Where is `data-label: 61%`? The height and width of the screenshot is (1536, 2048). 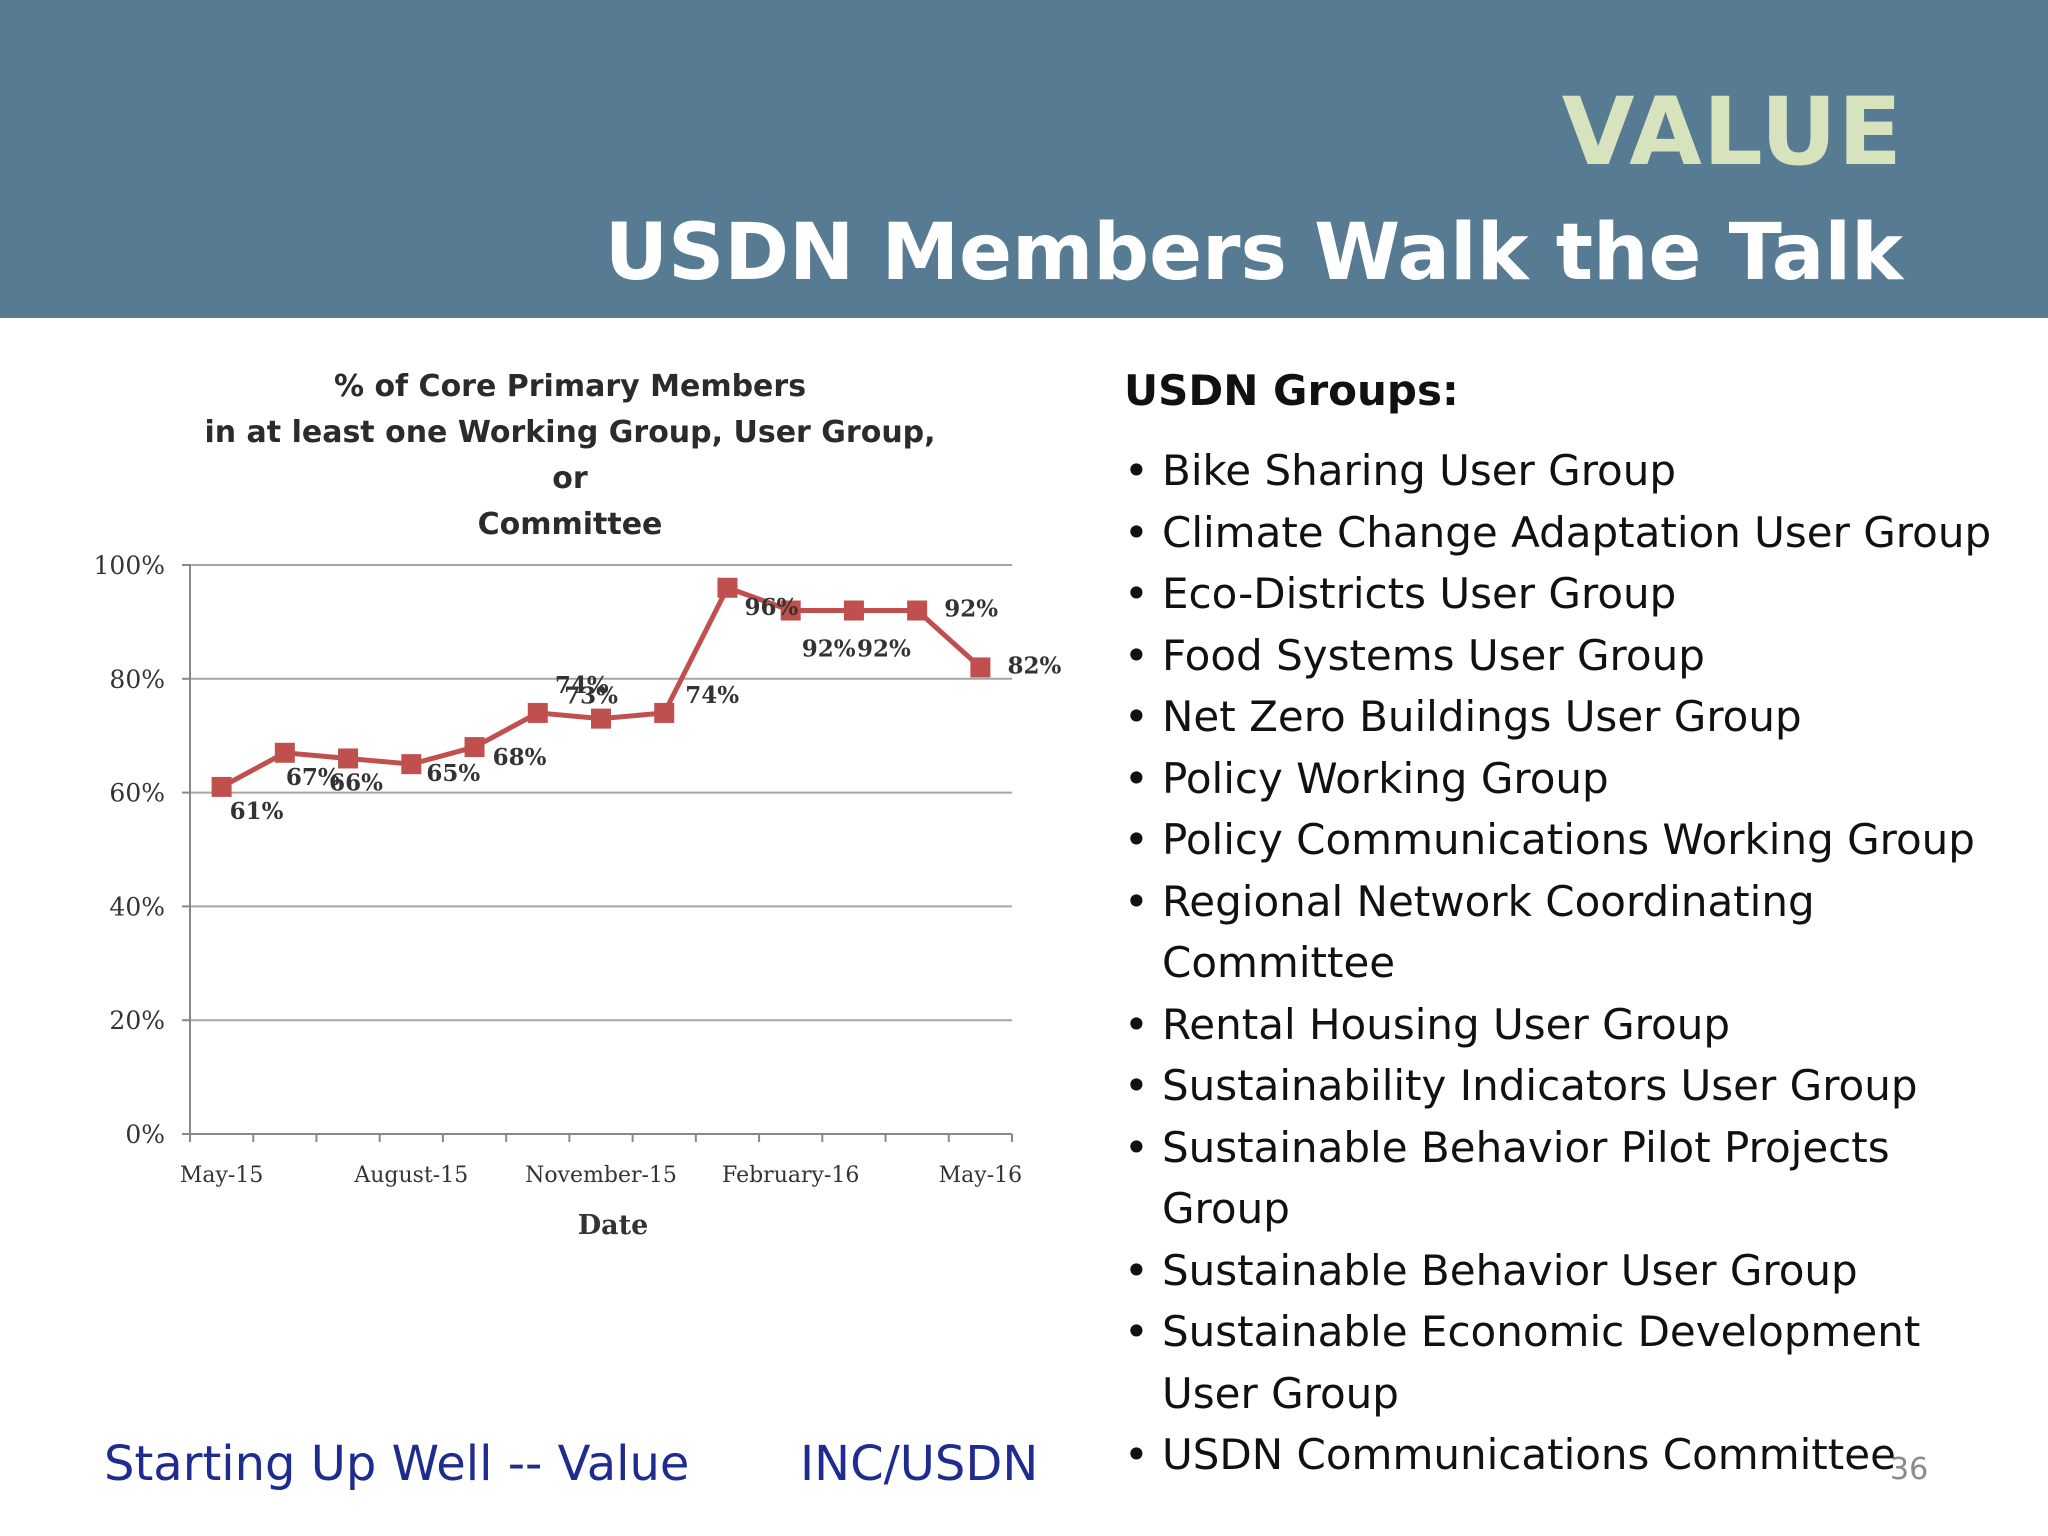
data-label: 61% is located at coordinates (257, 811).